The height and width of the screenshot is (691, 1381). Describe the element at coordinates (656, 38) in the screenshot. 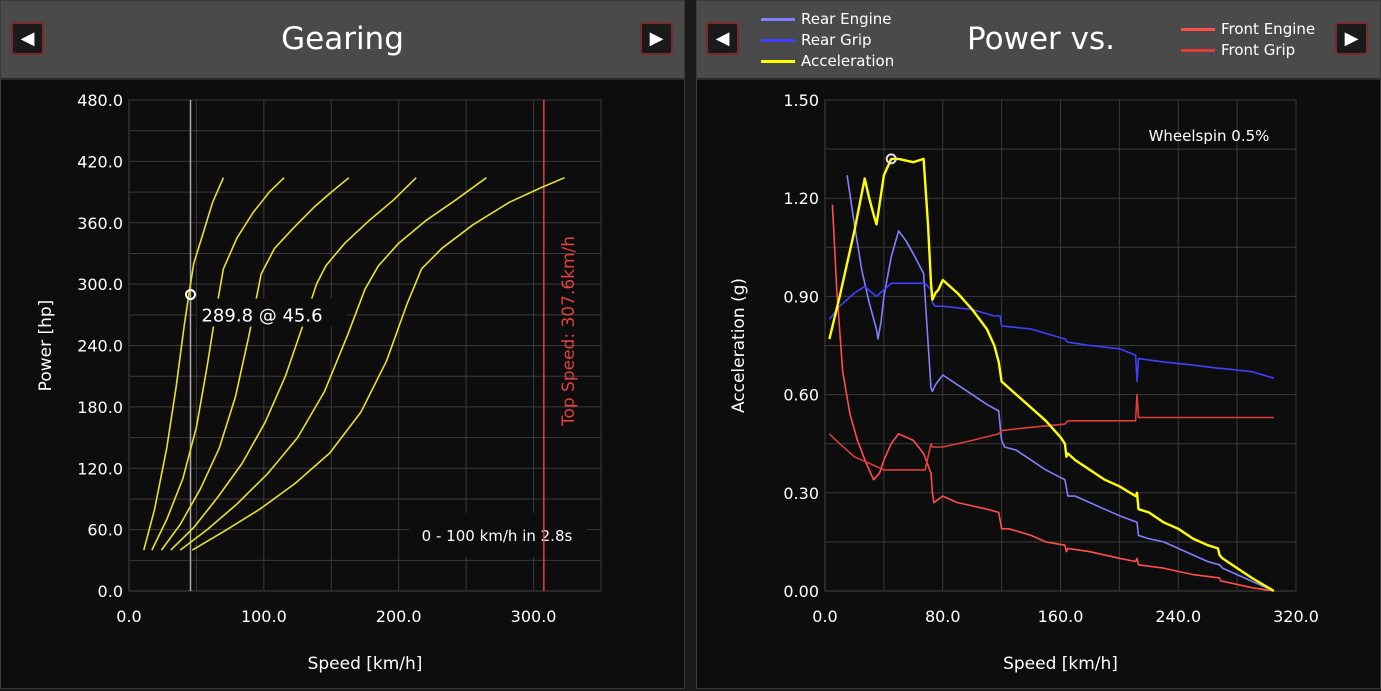

I see `gearing-next-button: ▶` at that location.